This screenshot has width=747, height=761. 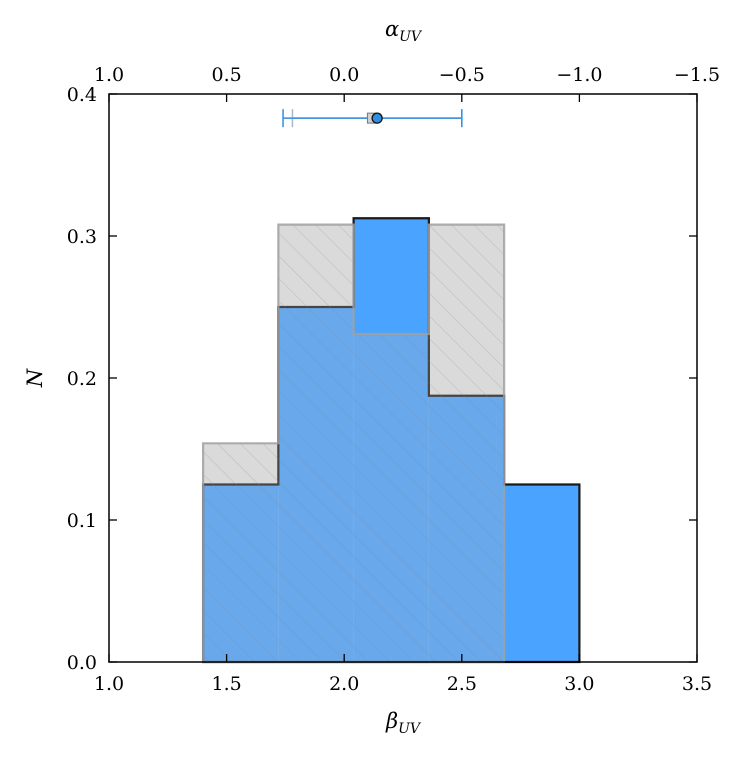 I want to click on y-tick-label-0: 0.0, so click(x=82, y=663).